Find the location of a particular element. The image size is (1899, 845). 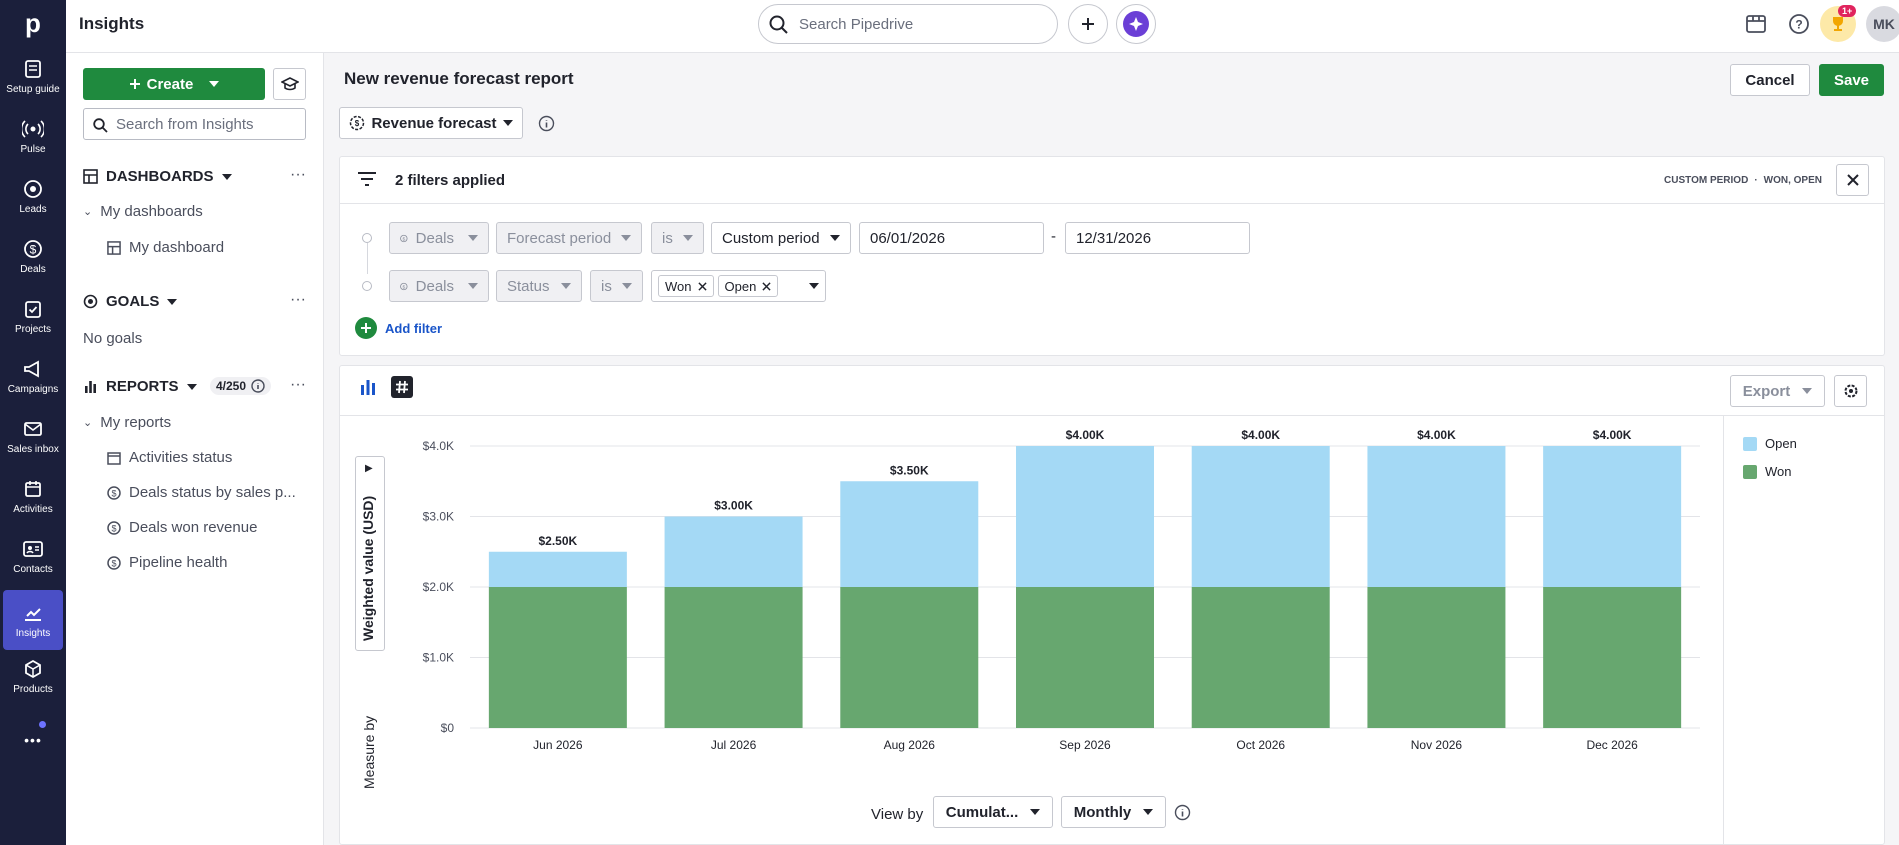

global-search-input: Search Pipedrive is located at coordinates (908, 24).